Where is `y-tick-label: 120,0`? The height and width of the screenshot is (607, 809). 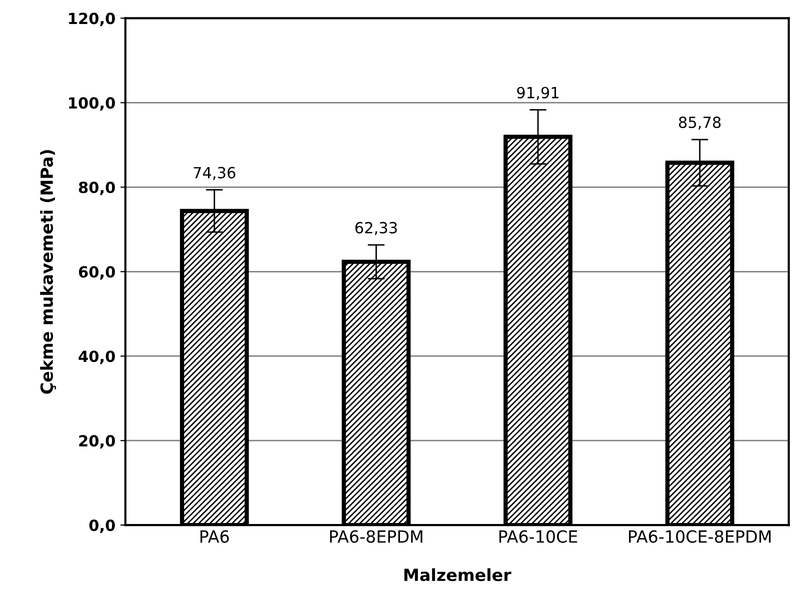
y-tick-label: 120,0 is located at coordinates (92, 19).